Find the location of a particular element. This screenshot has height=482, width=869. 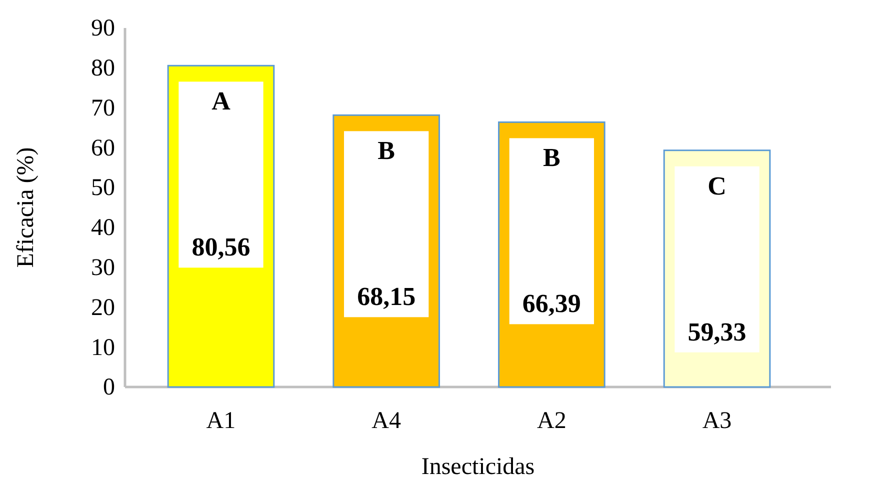

y-tick-label: 80 is located at coordinates (103, 69).